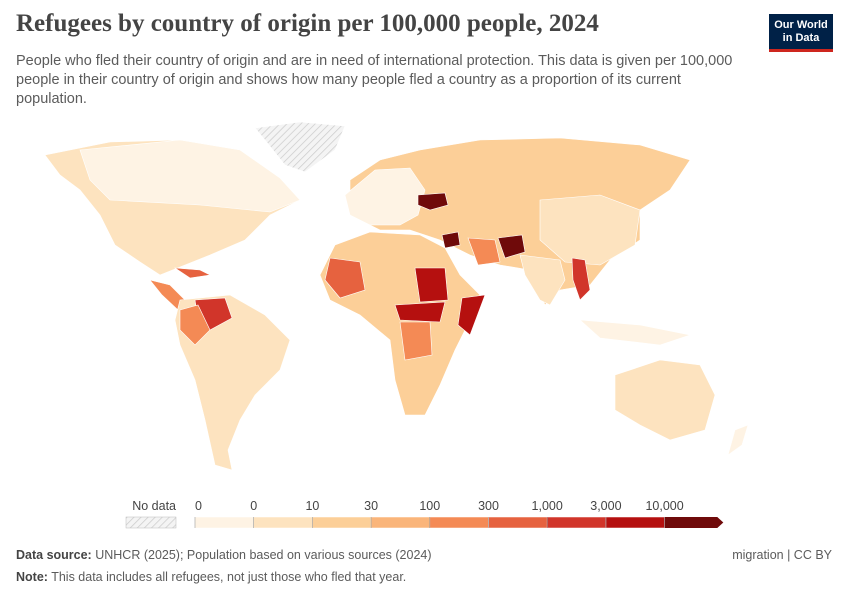 The width and height of the screenshot is (850, 600). What do you see at coordinates (605, 506) in the screenshot?
I see `legend-tick-label: 3,000` at bounding box center [605, 506].